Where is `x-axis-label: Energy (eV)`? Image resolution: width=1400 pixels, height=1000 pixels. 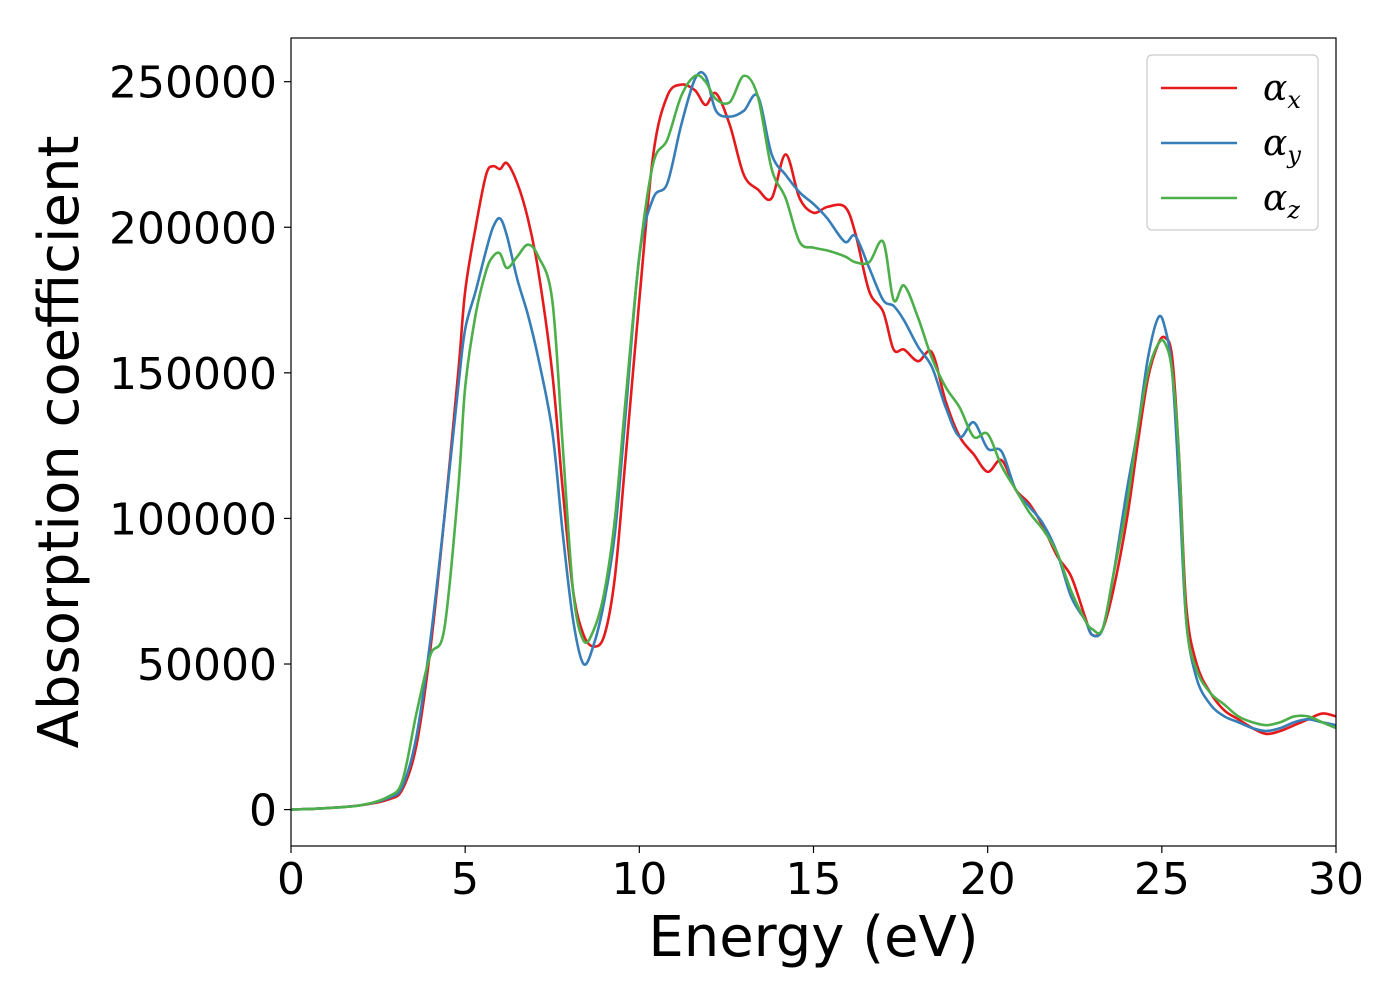 x-axis-label: Energy (eV) is located at coordinates (813, 937).